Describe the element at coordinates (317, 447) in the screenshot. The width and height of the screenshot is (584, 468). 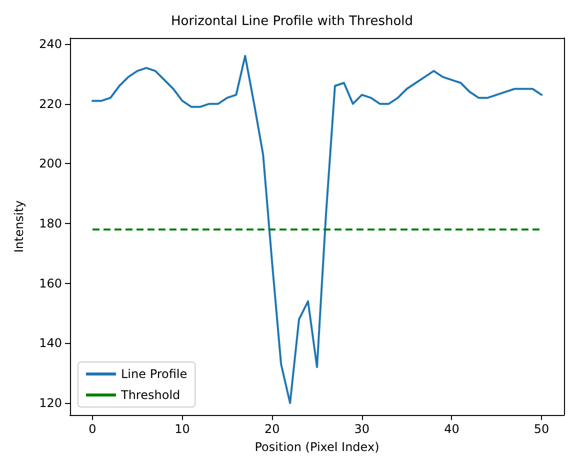
I see `x-axis-title: Position (Pixel Index)` at that location.